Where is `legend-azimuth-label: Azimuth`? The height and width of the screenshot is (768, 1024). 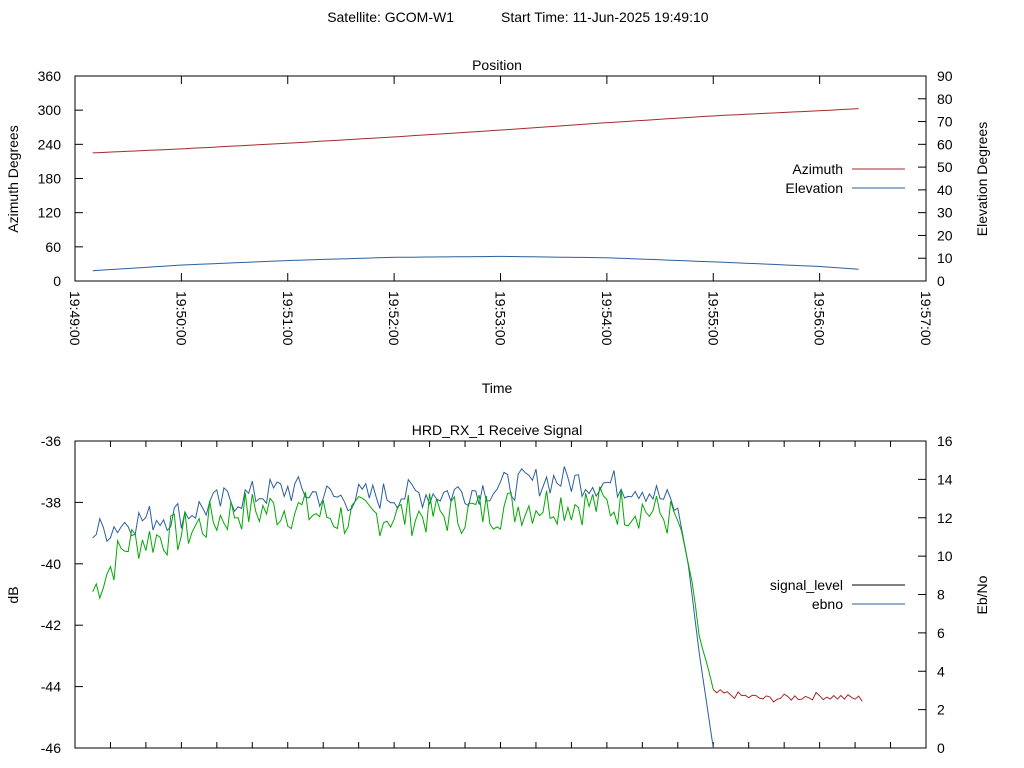 legend-azimuth-label: Azimuth is located at coordinates (817, 169).